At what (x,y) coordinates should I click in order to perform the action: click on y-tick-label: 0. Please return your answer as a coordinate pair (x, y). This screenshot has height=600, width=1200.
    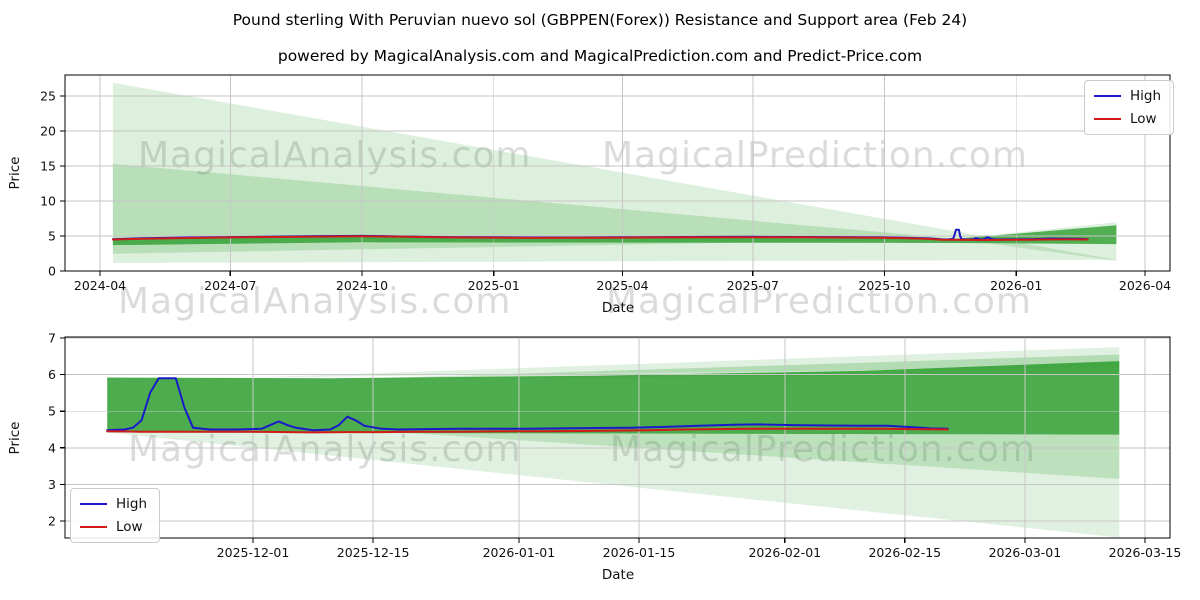
    Looking at the image, I should click on (52, 271).